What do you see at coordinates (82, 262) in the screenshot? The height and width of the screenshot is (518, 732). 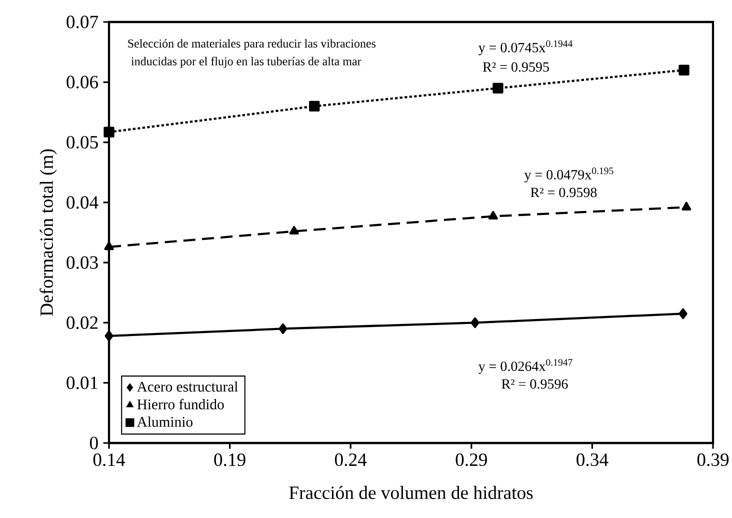 I see `y-tick-label: 0.03` at bounding box center [82, 262].